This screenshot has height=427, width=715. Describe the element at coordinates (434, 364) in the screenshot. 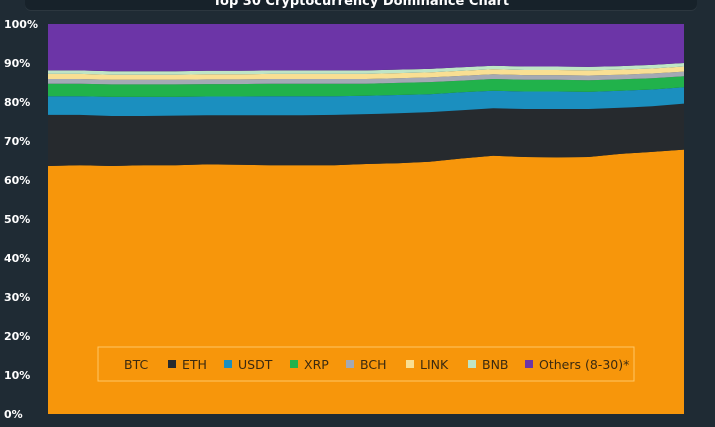

I see `legend-label: LINK` at that location.